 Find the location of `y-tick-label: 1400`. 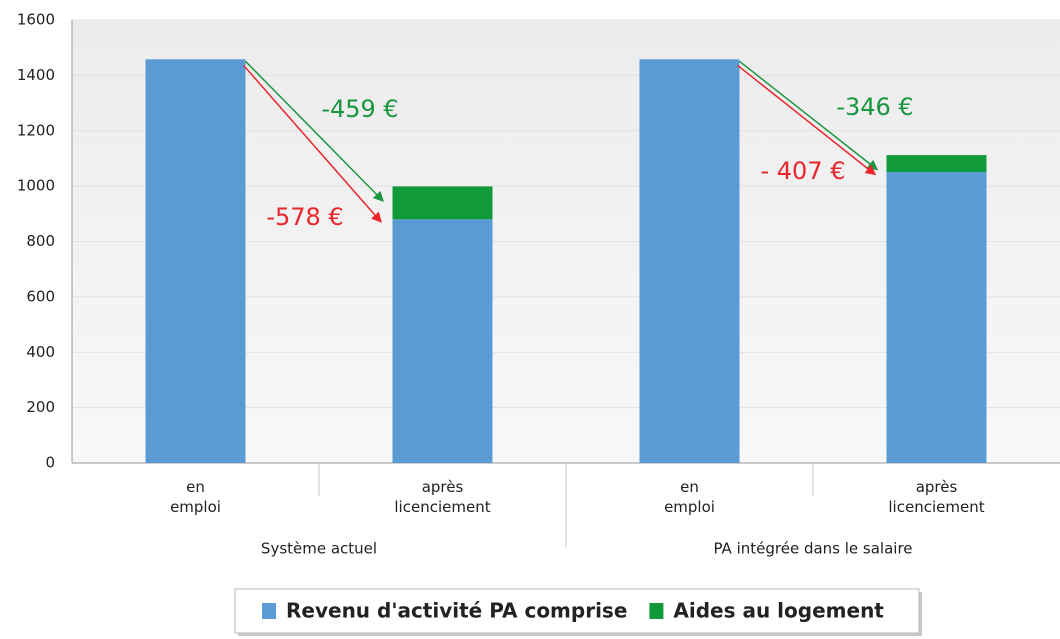

y-tick-label: 1400 is located at coordinates (36, 75).